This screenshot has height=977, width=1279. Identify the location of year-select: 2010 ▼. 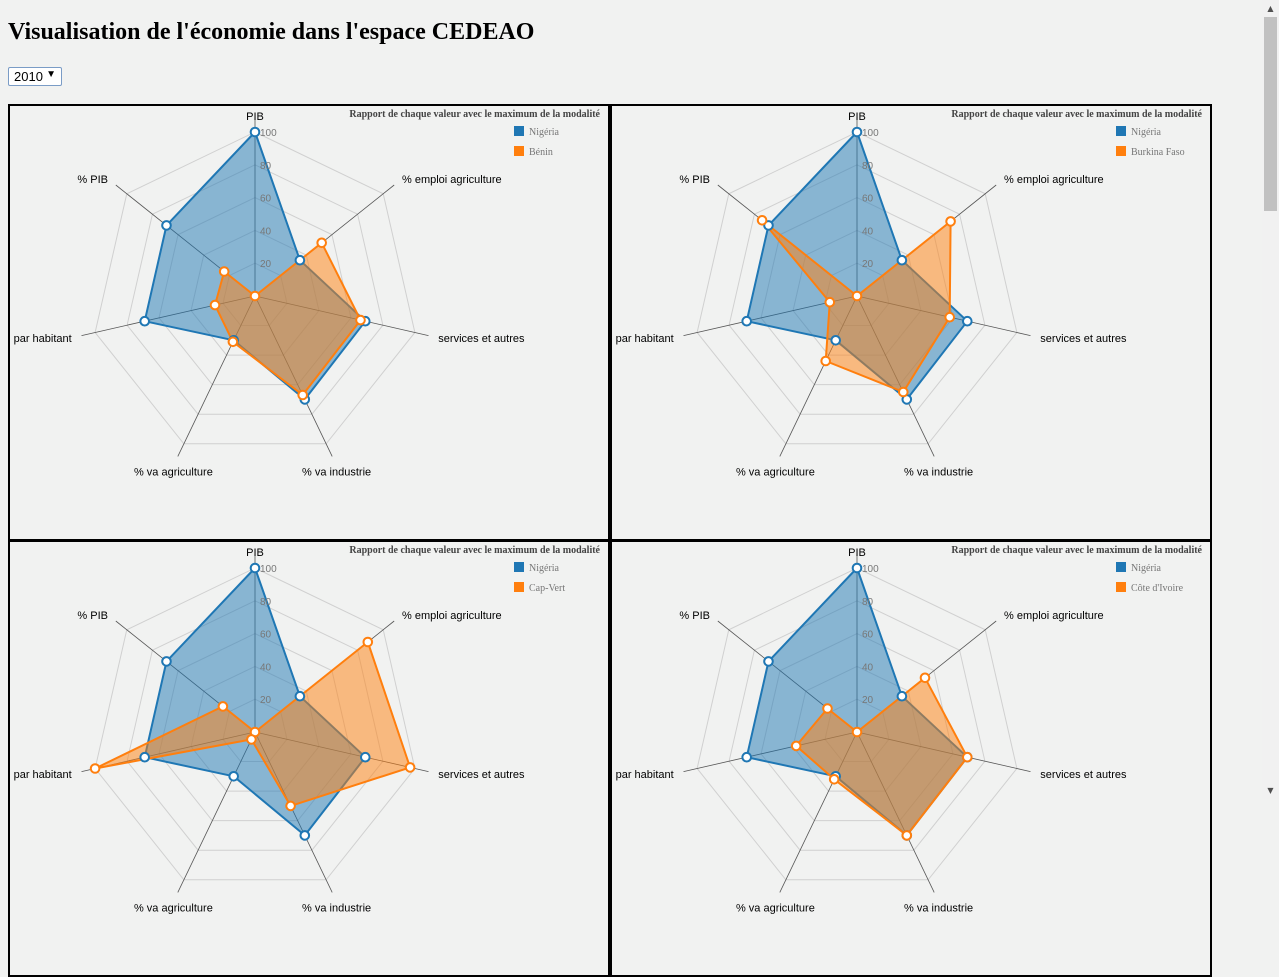
(35, 76).